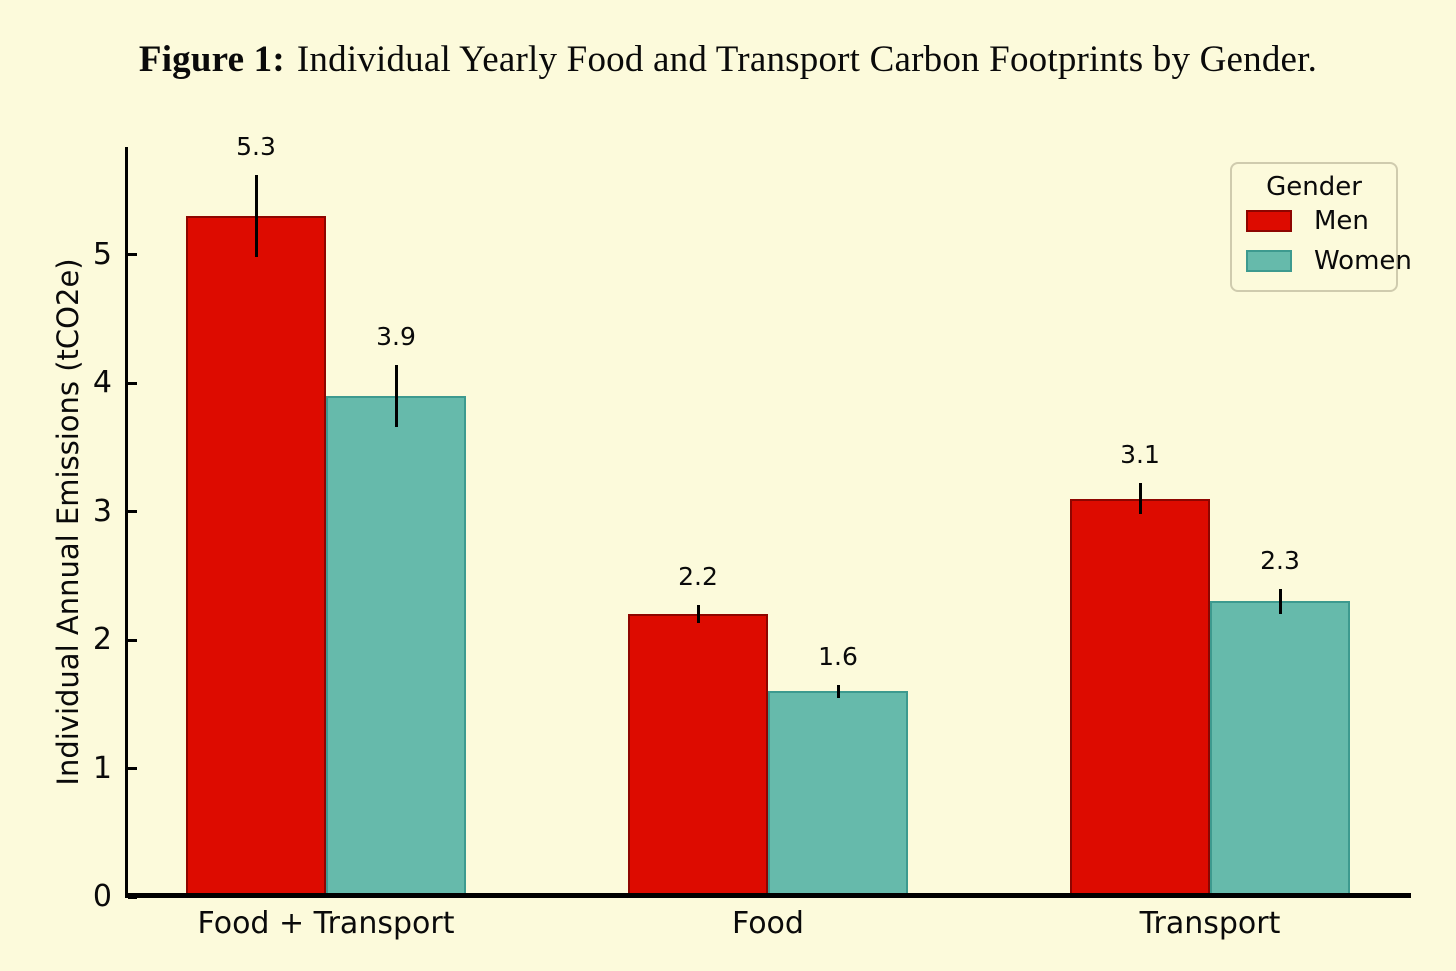  I want to click on legend-swatch-men, so click(1269, 221).